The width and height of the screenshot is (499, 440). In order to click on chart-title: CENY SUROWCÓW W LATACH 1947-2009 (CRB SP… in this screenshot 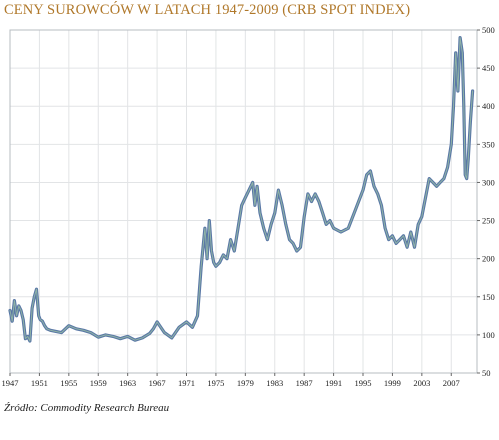, I will do `click(207, 10)`.